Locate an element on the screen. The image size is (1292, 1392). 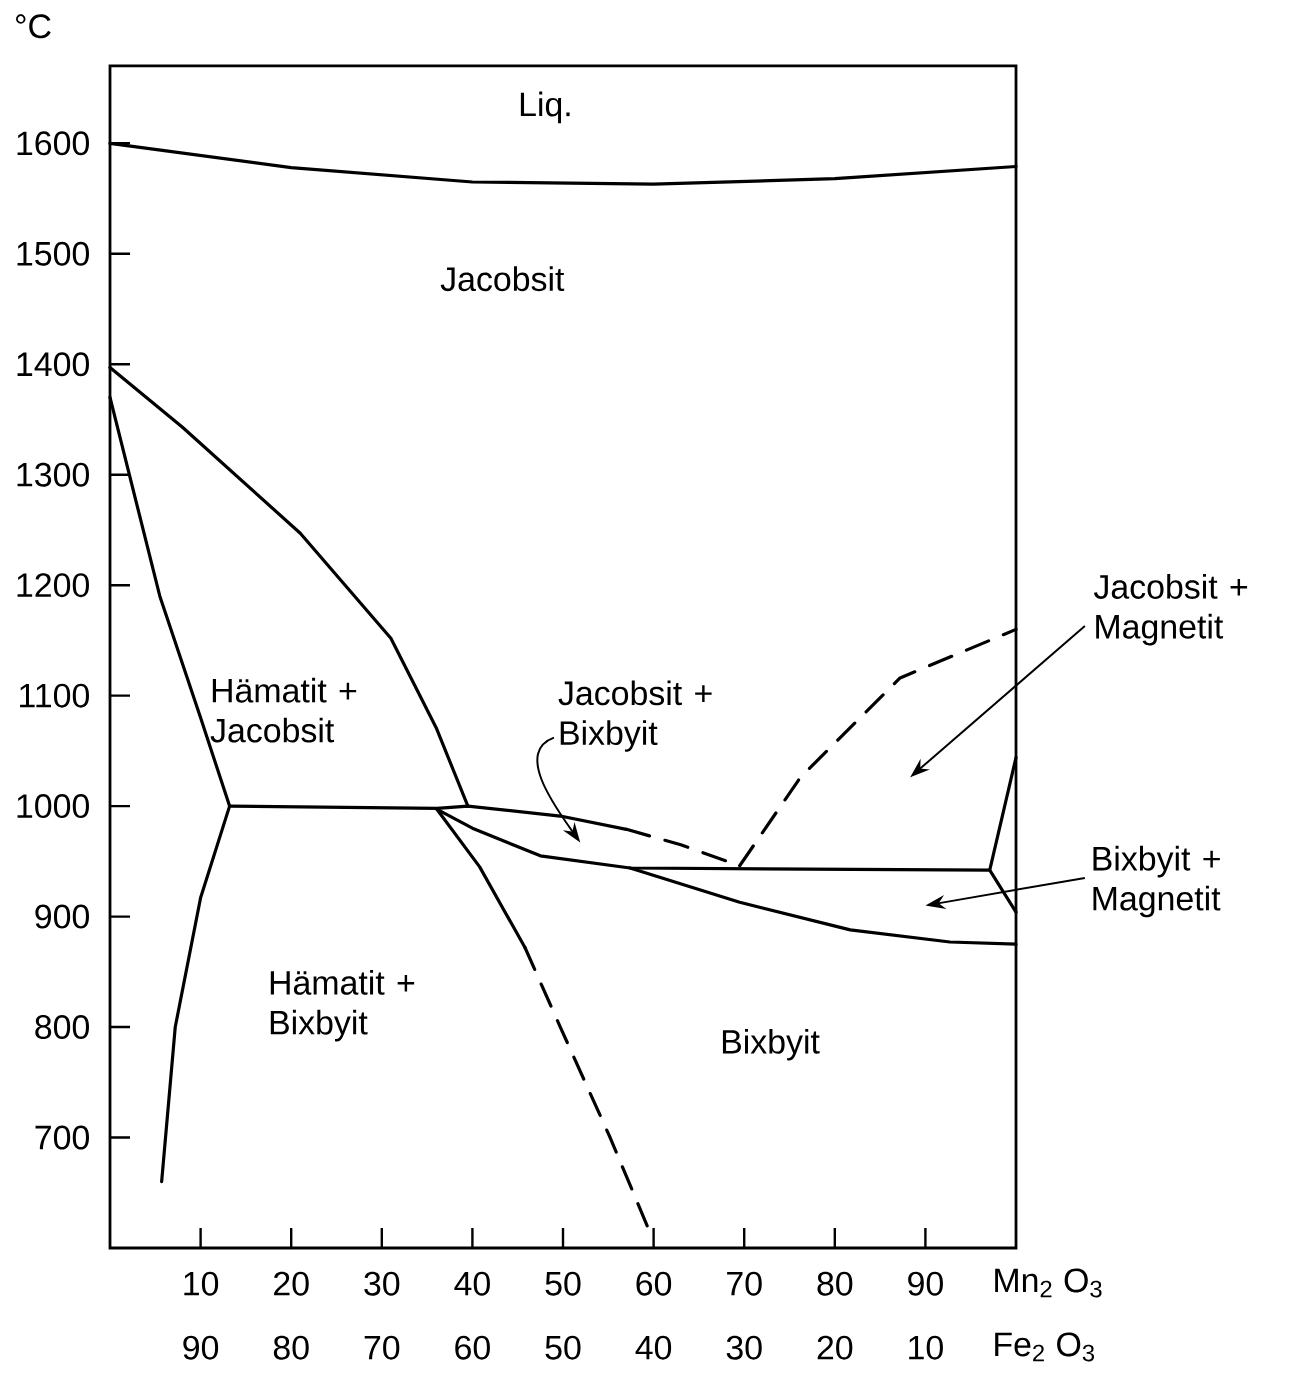
x2-tick-label: 70 is located at coordinates (382, 1347).